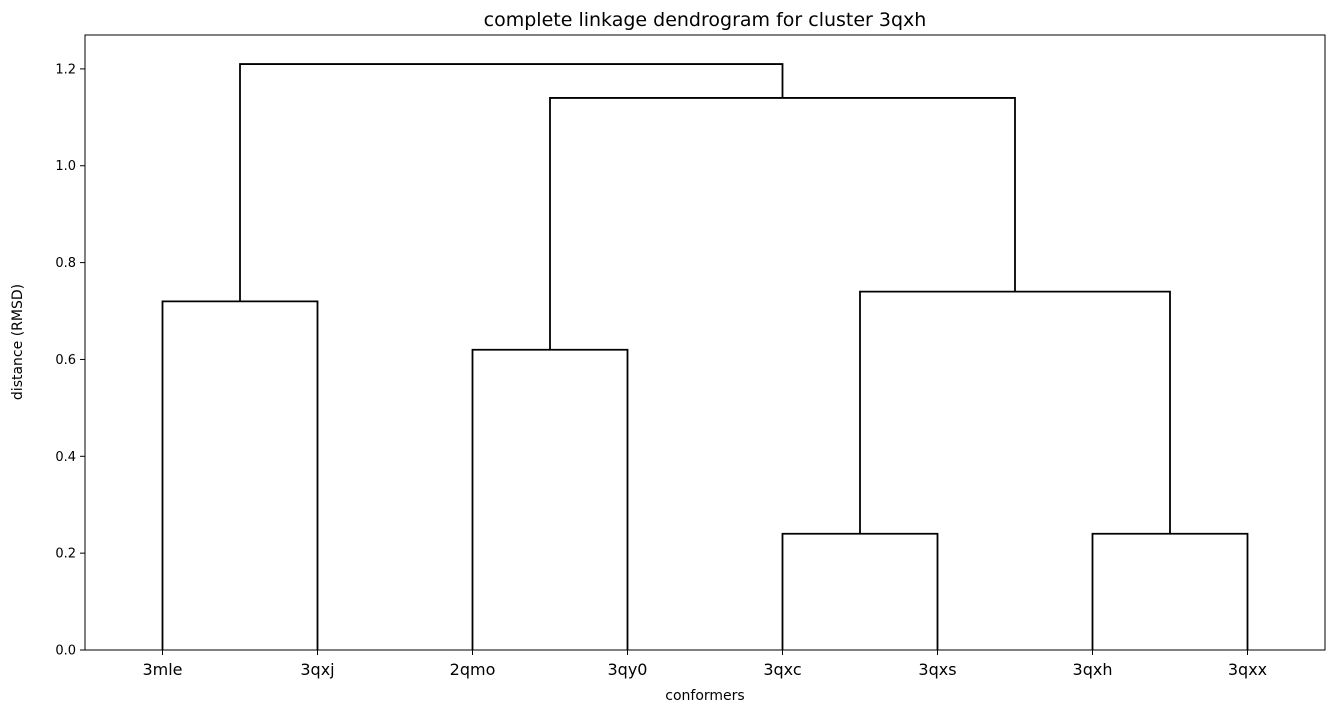 Image resolution: width=1334 pixels, height=714 pixels. What do you see at coordinates (704, 664) in the screenshot?
I see `x-axis-ticks: 3mle 3qxj 2qmo 3qy0 3qxc 3qxs 3qxh 3qxx` at bounding box center [704, 664].